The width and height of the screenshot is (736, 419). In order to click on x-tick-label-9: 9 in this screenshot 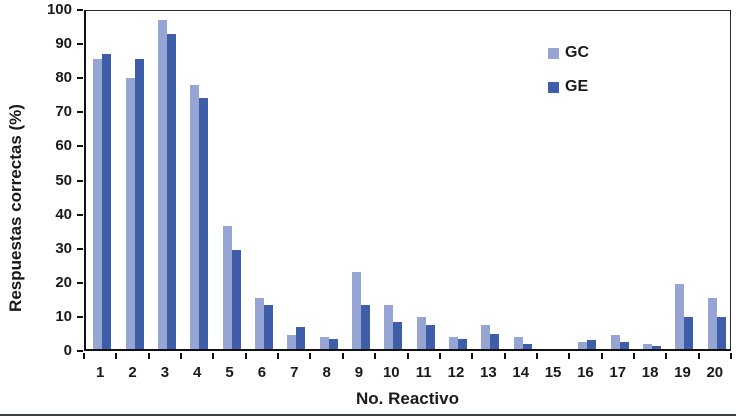, I will do `click(359, 372)`.